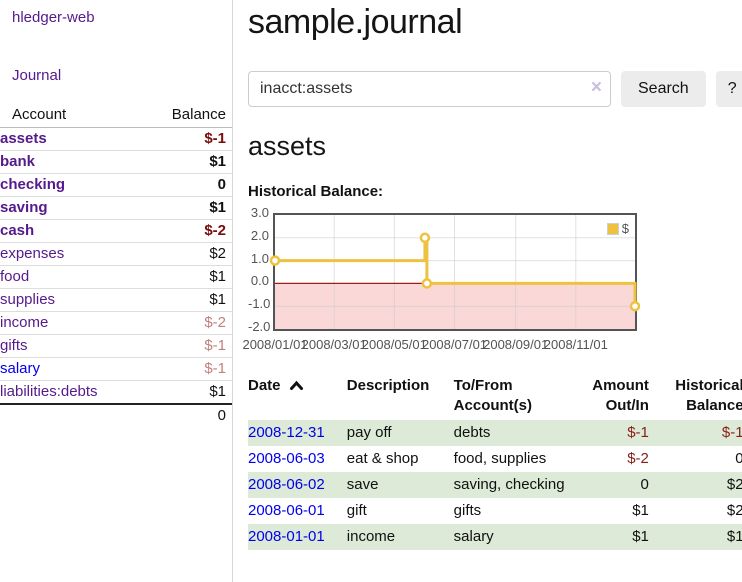 The height and width of the screenshot is (582, 742). Describe the element at coordinates (455, 272) in the screenshot. I see `chart-plot-area: $` at that location.